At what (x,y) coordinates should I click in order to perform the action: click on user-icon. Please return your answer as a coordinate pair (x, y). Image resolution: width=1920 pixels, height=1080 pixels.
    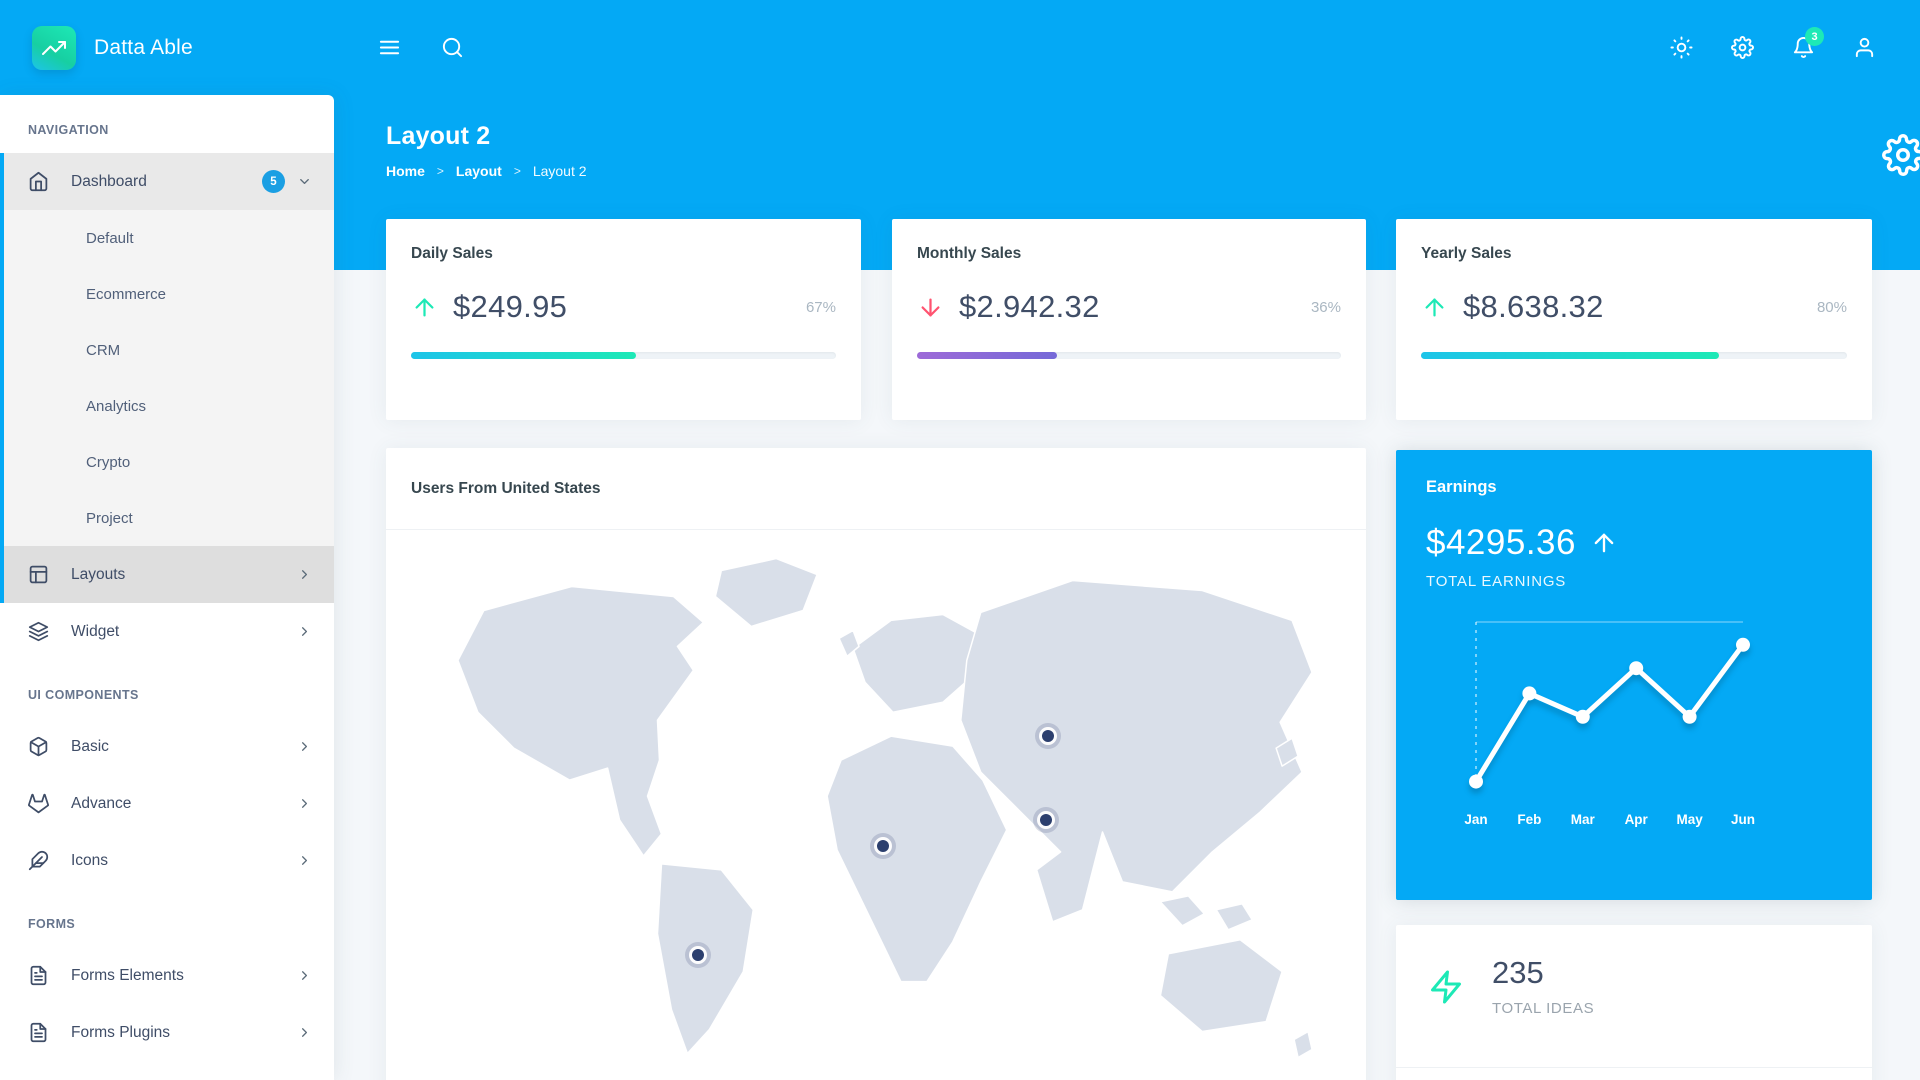
    Looking at the image, I should click on (1864, 47).